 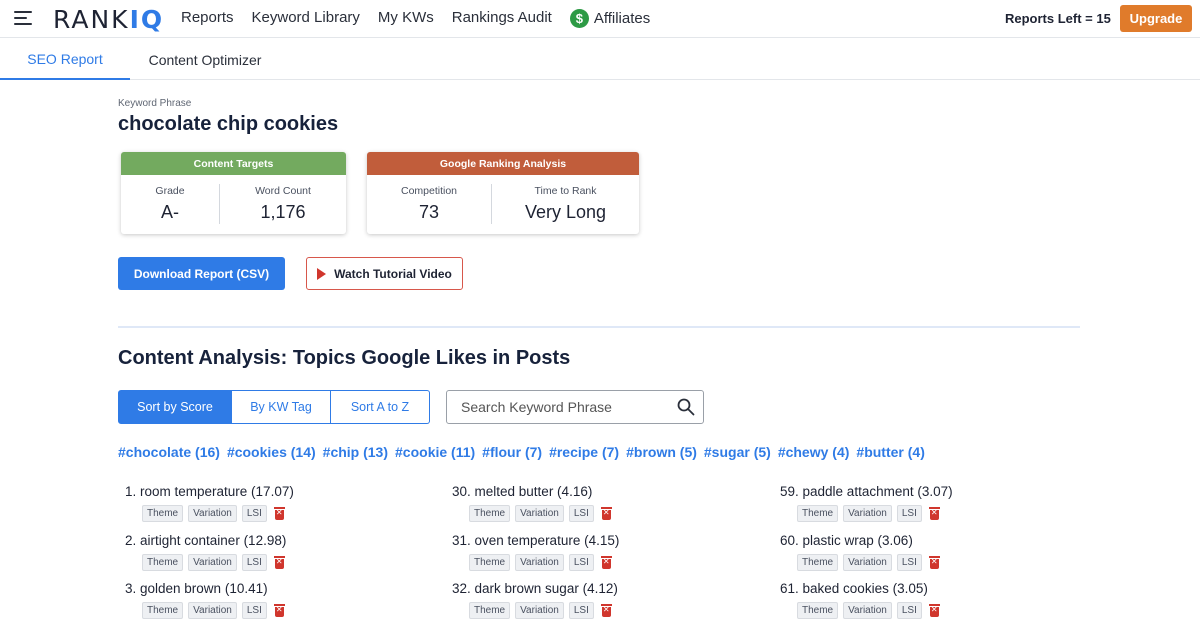 What do you see at coordinates (283, 191) in the screenshot?
I see `word-count-label: Word Count` at bounding box center [283, 191].